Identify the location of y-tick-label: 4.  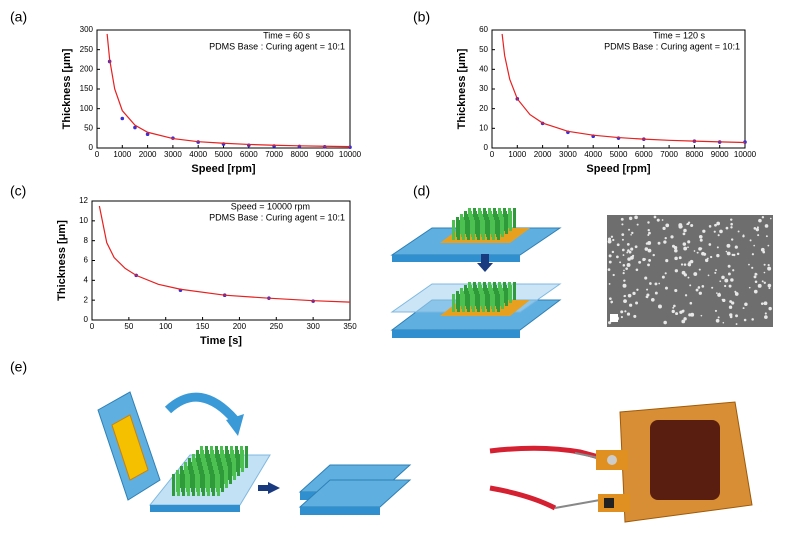
(86, 279).